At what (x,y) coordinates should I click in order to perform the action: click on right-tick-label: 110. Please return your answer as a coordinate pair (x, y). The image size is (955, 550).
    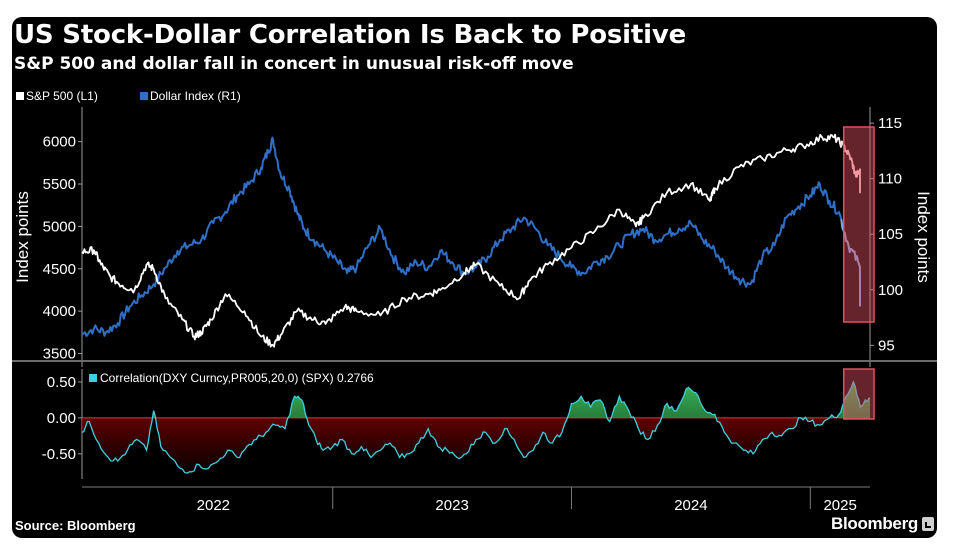
    Looking at the image, I should click on (890, 179).